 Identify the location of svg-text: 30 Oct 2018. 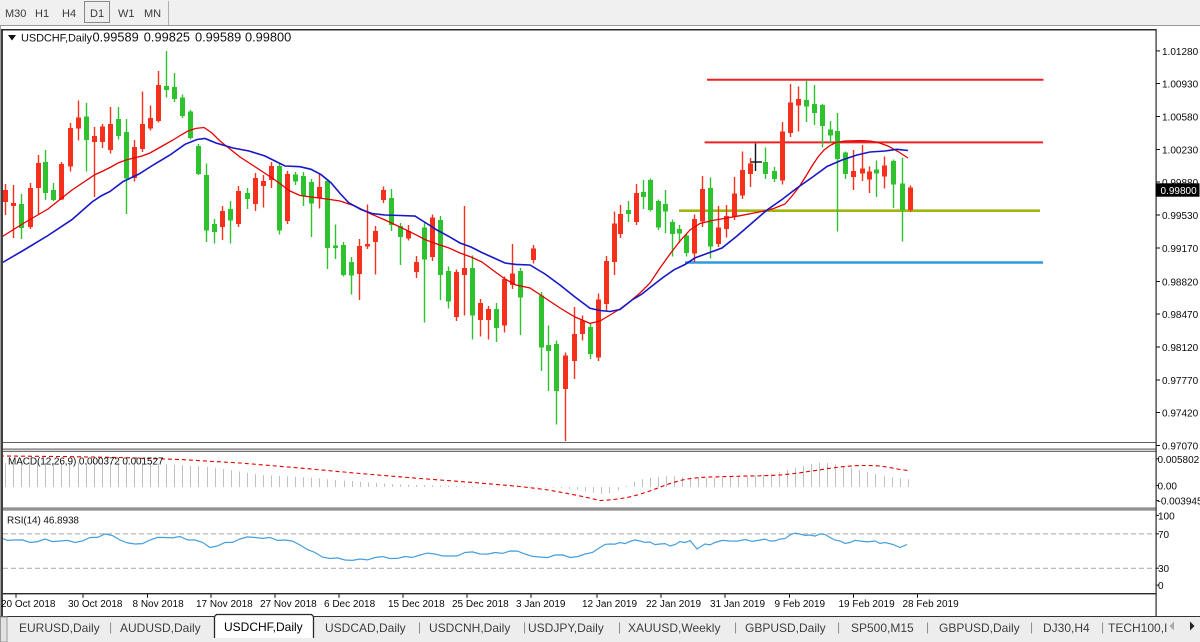
(95, 604).